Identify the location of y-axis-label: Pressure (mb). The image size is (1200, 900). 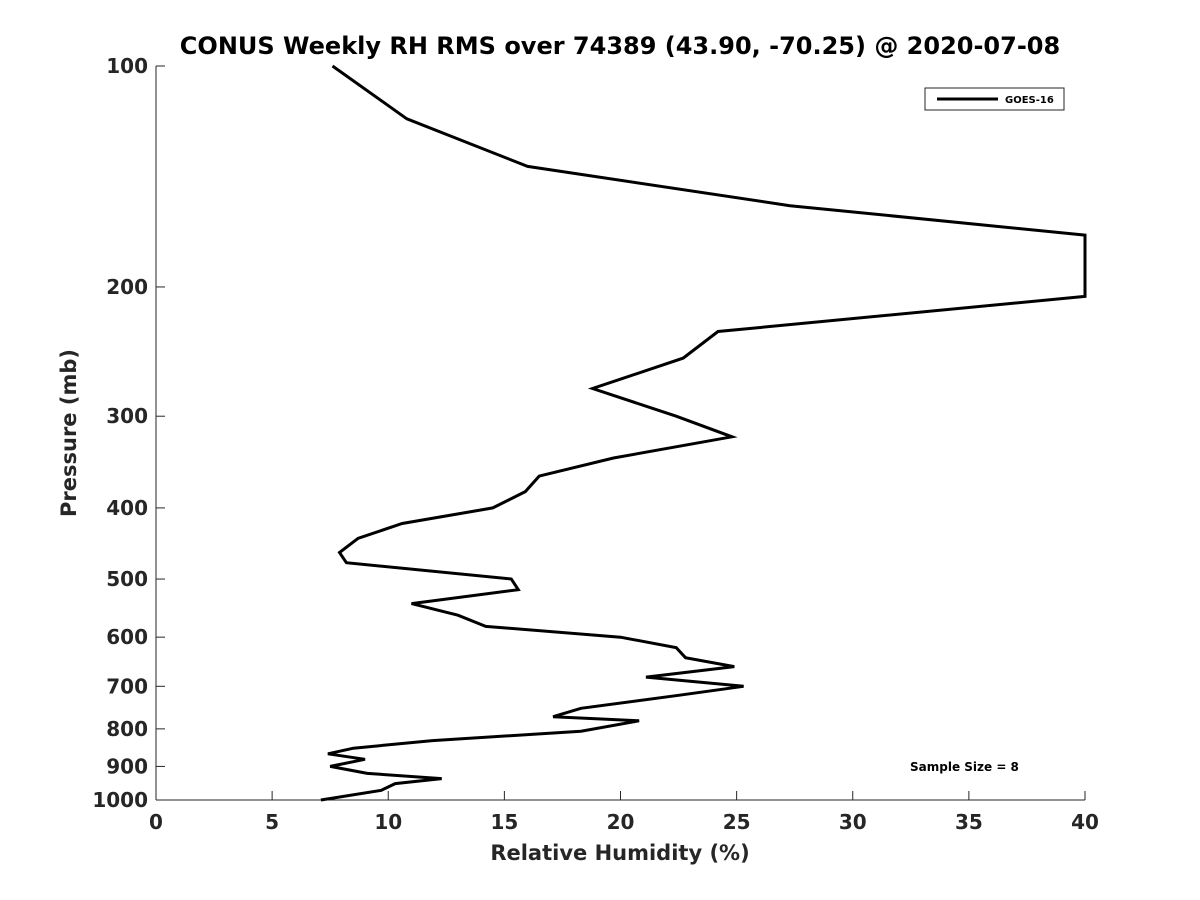
(69, 433).